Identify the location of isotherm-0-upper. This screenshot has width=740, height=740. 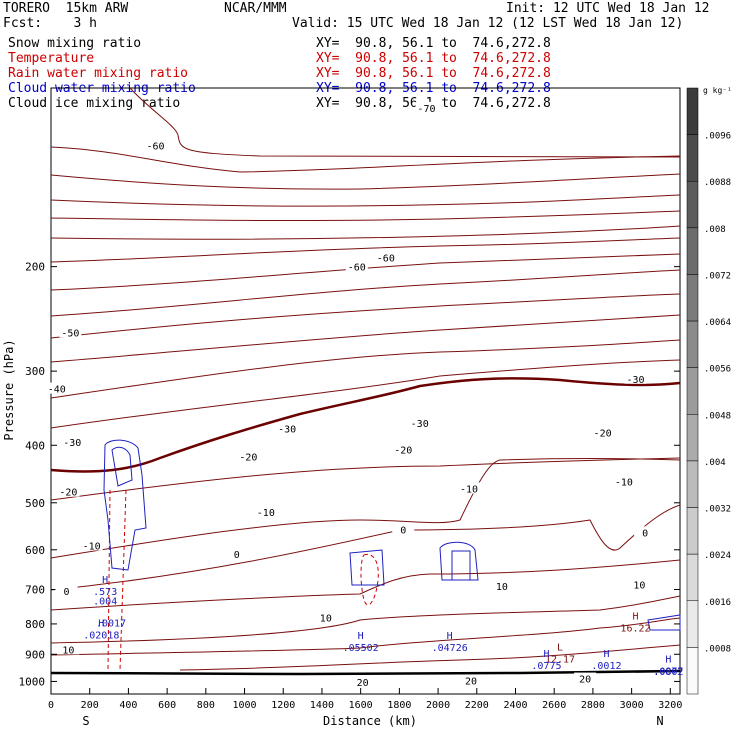
(365, 394).